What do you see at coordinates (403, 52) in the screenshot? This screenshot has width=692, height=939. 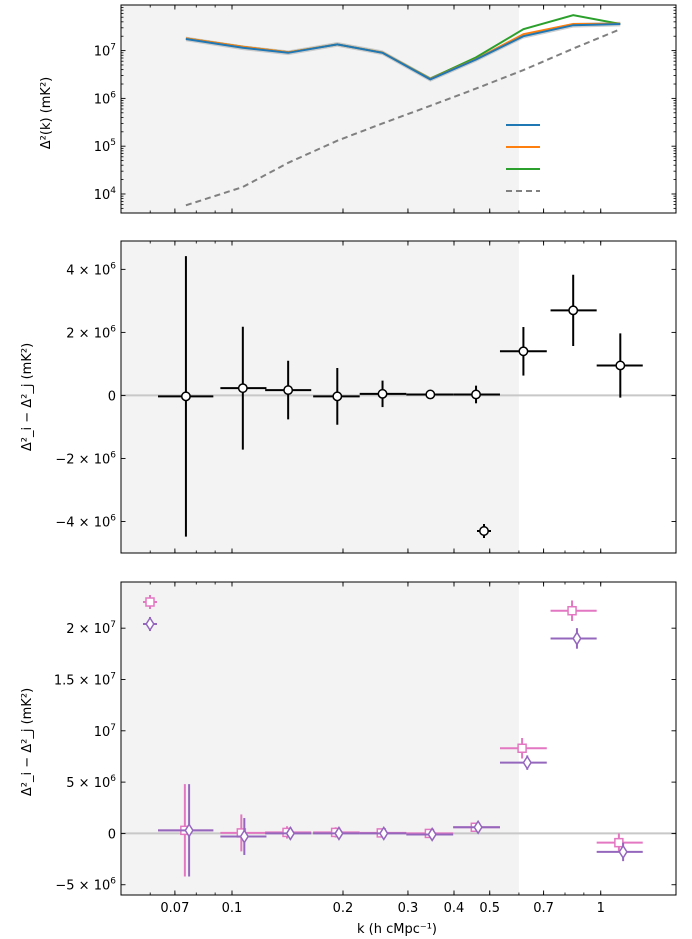 I see `series-line-stokes-i-new` at bounding box center [403, 52].